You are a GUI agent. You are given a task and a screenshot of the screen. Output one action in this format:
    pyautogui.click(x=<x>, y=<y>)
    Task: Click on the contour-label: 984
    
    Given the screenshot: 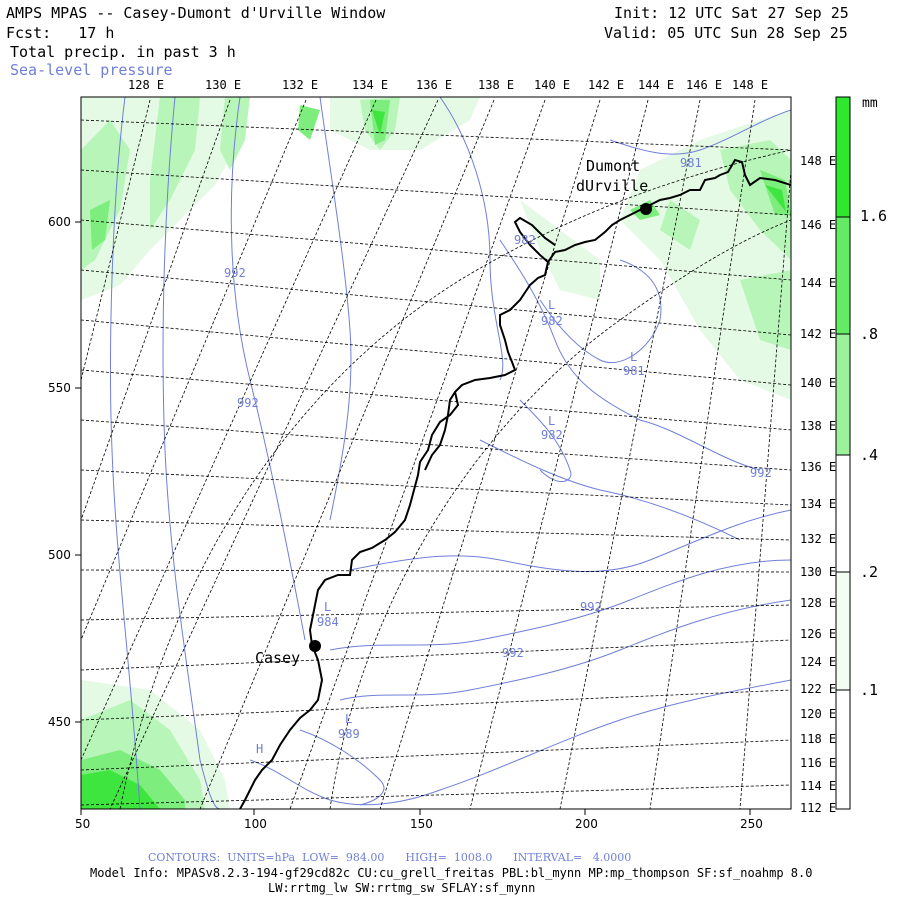 What is the action you would take?
    pyautogui.click(x=328, y=622)
    